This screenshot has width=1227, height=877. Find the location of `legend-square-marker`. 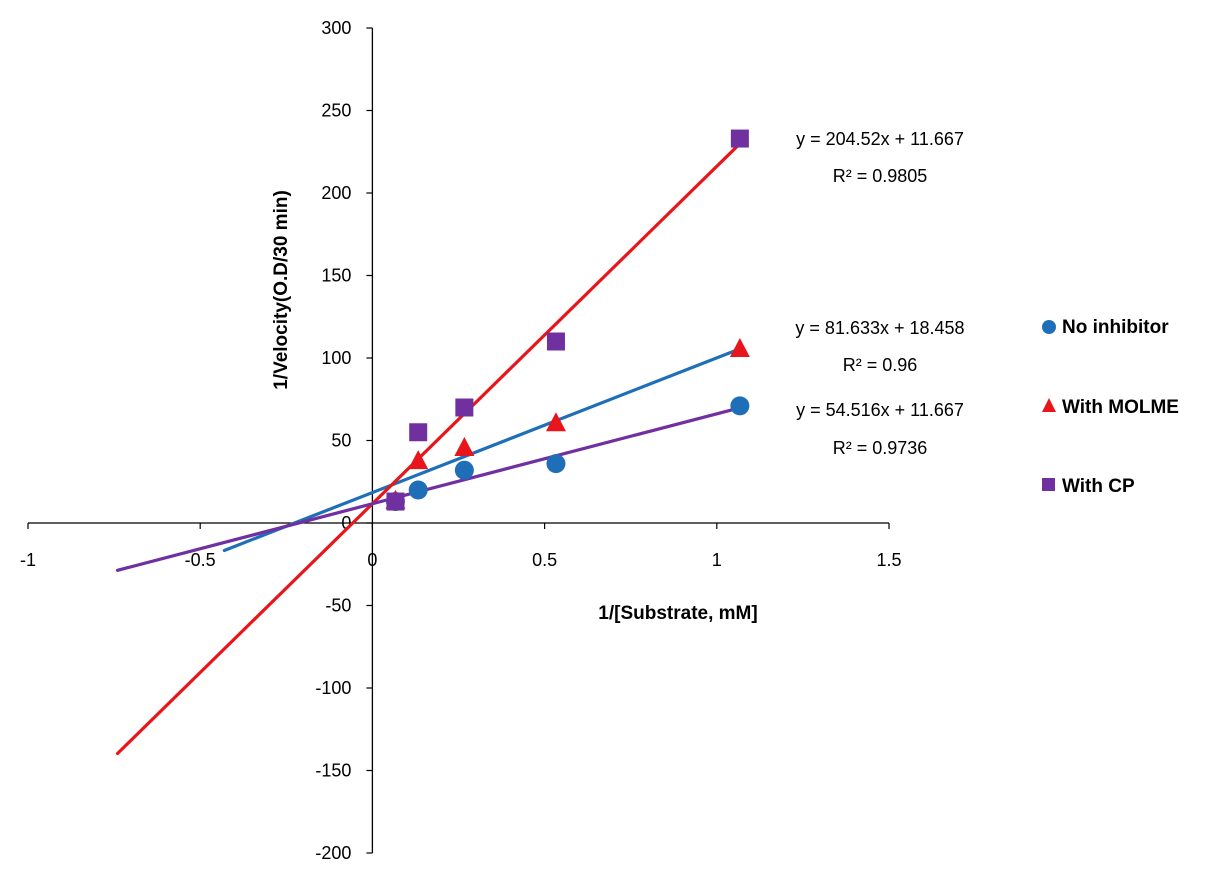

legend-square-marker is located at coordinates (1048, 484).